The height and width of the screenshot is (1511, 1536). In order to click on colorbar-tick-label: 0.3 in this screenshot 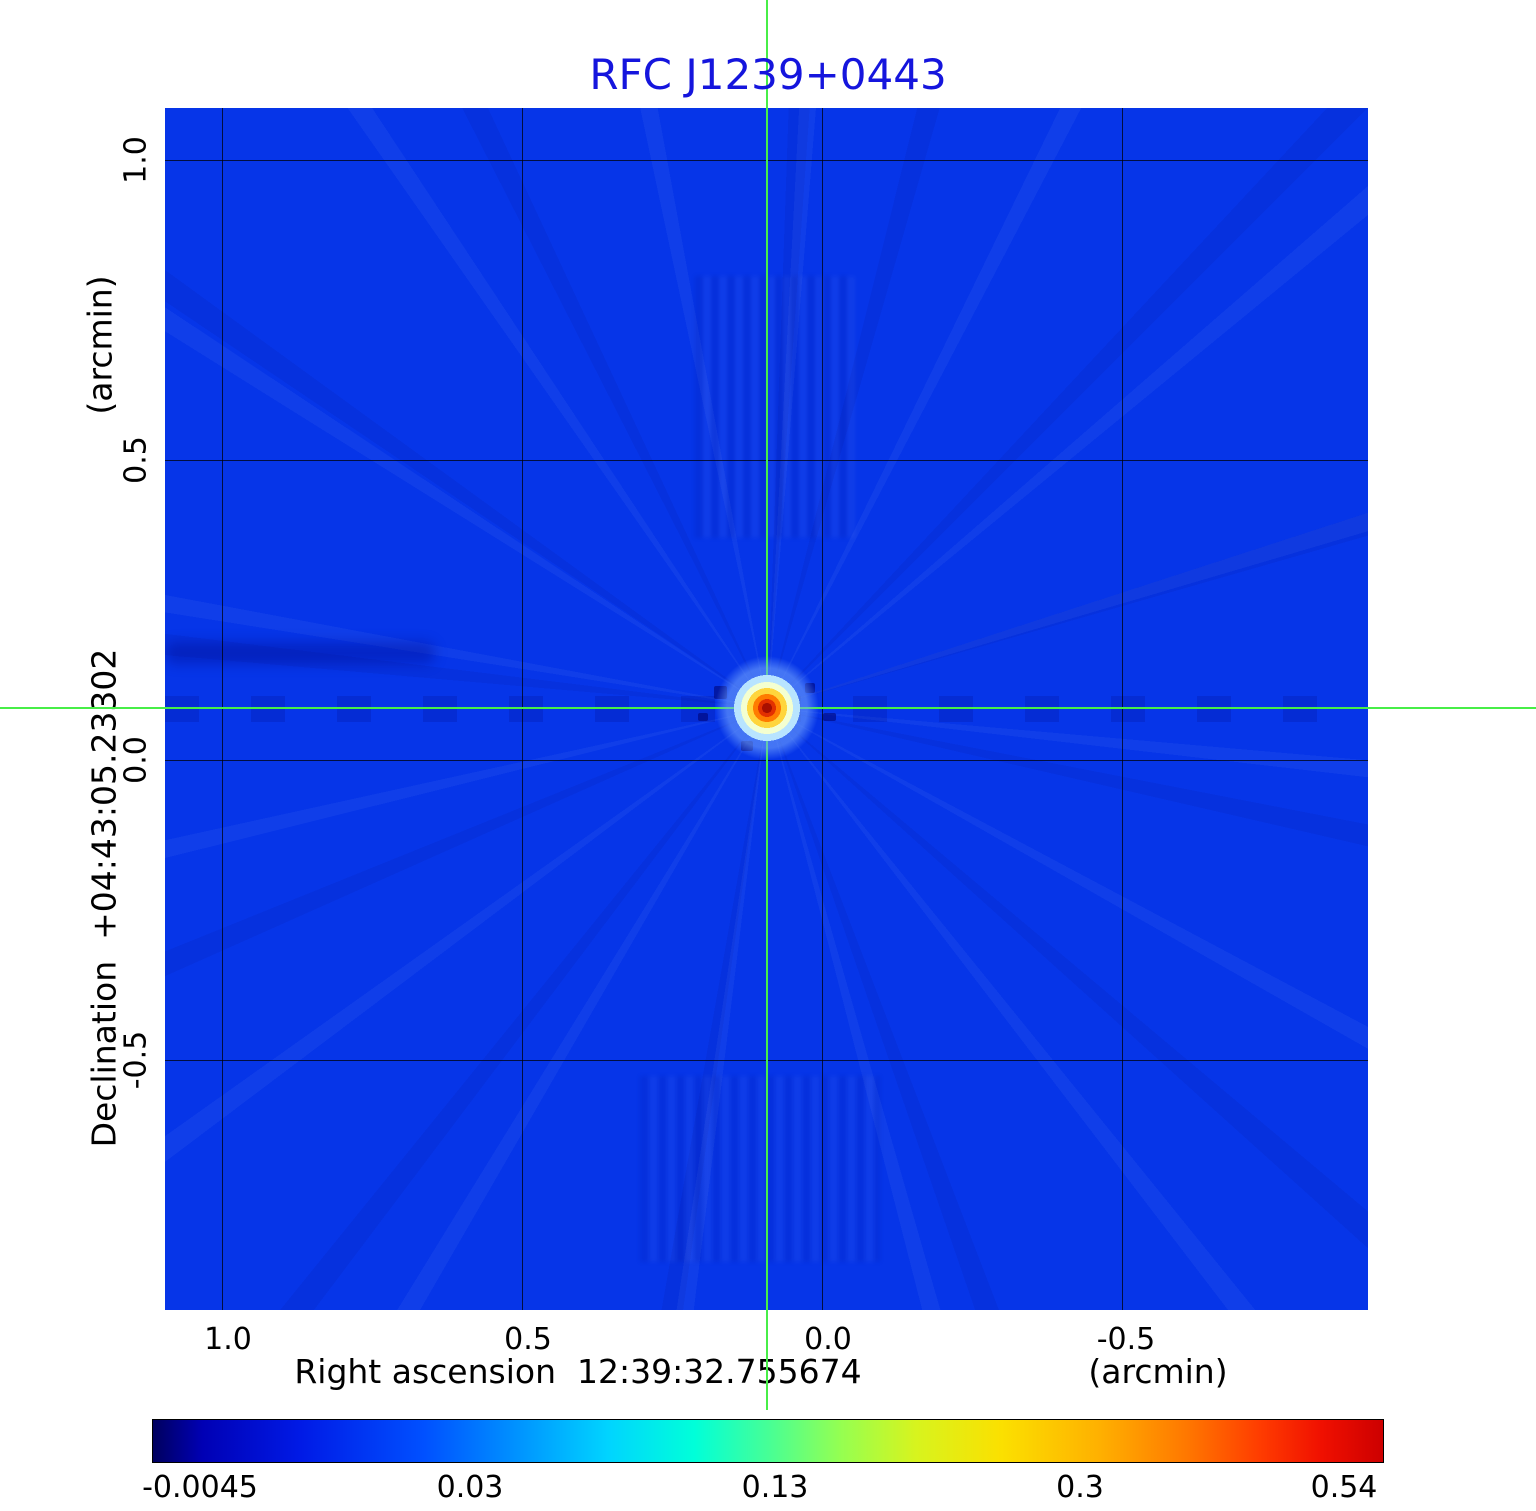, I will do `click(1080, 1487)`.